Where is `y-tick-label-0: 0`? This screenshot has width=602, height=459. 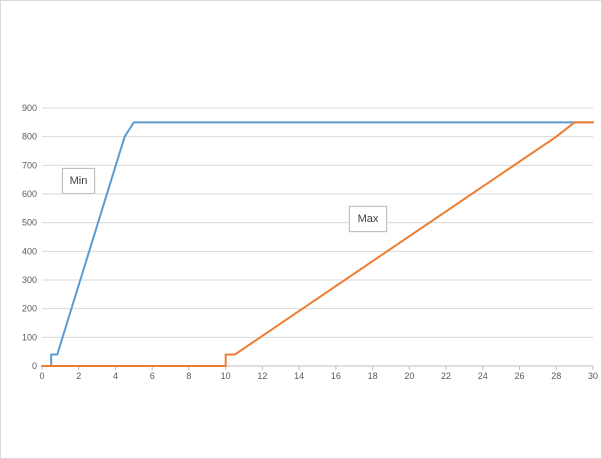
y-tick-label-0: 0 is located at coordinates (34, 366).